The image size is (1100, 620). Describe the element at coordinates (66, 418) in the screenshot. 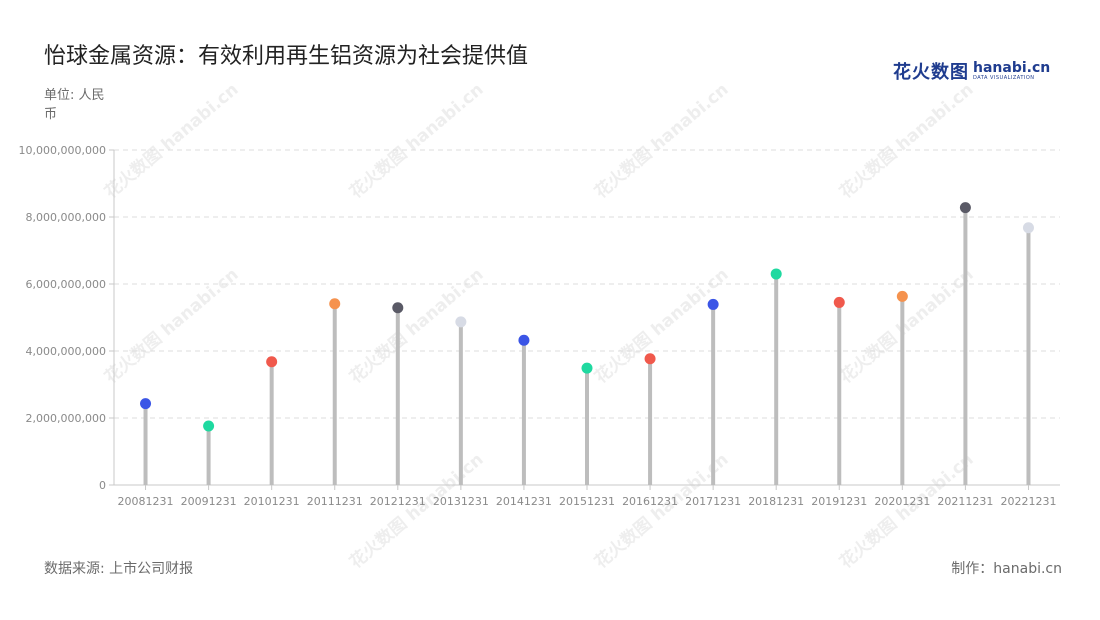

I see `y-tick-label: 2,000,000,000` at that location.